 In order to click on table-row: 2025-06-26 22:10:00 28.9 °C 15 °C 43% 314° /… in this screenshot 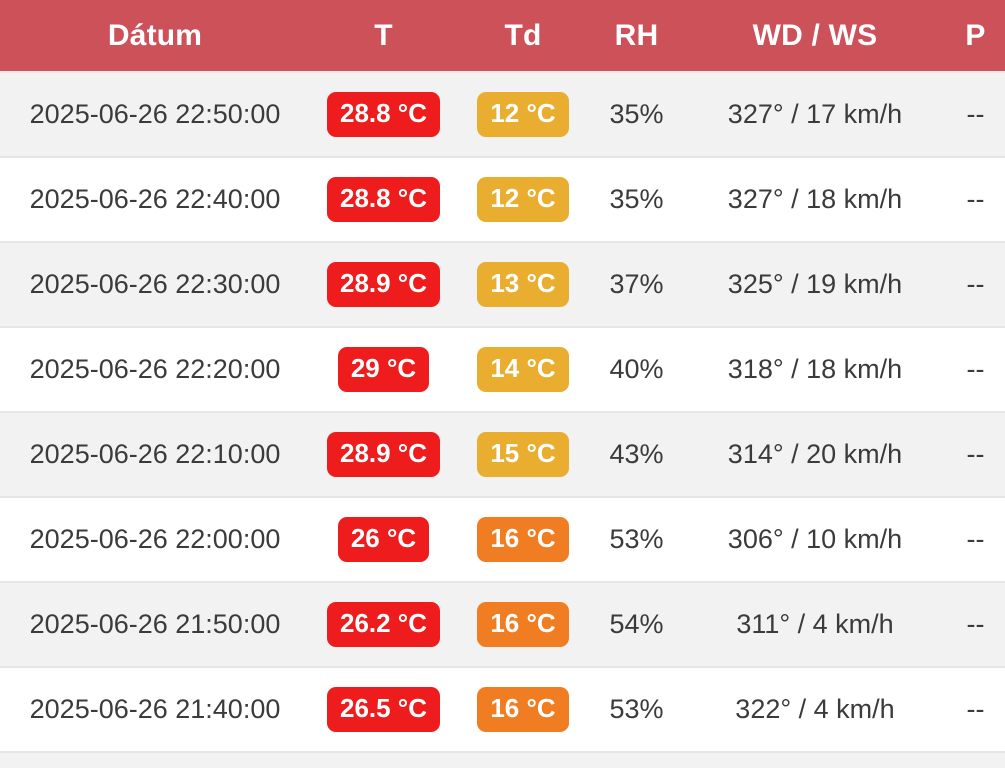, I will do `click(502, 454)`.